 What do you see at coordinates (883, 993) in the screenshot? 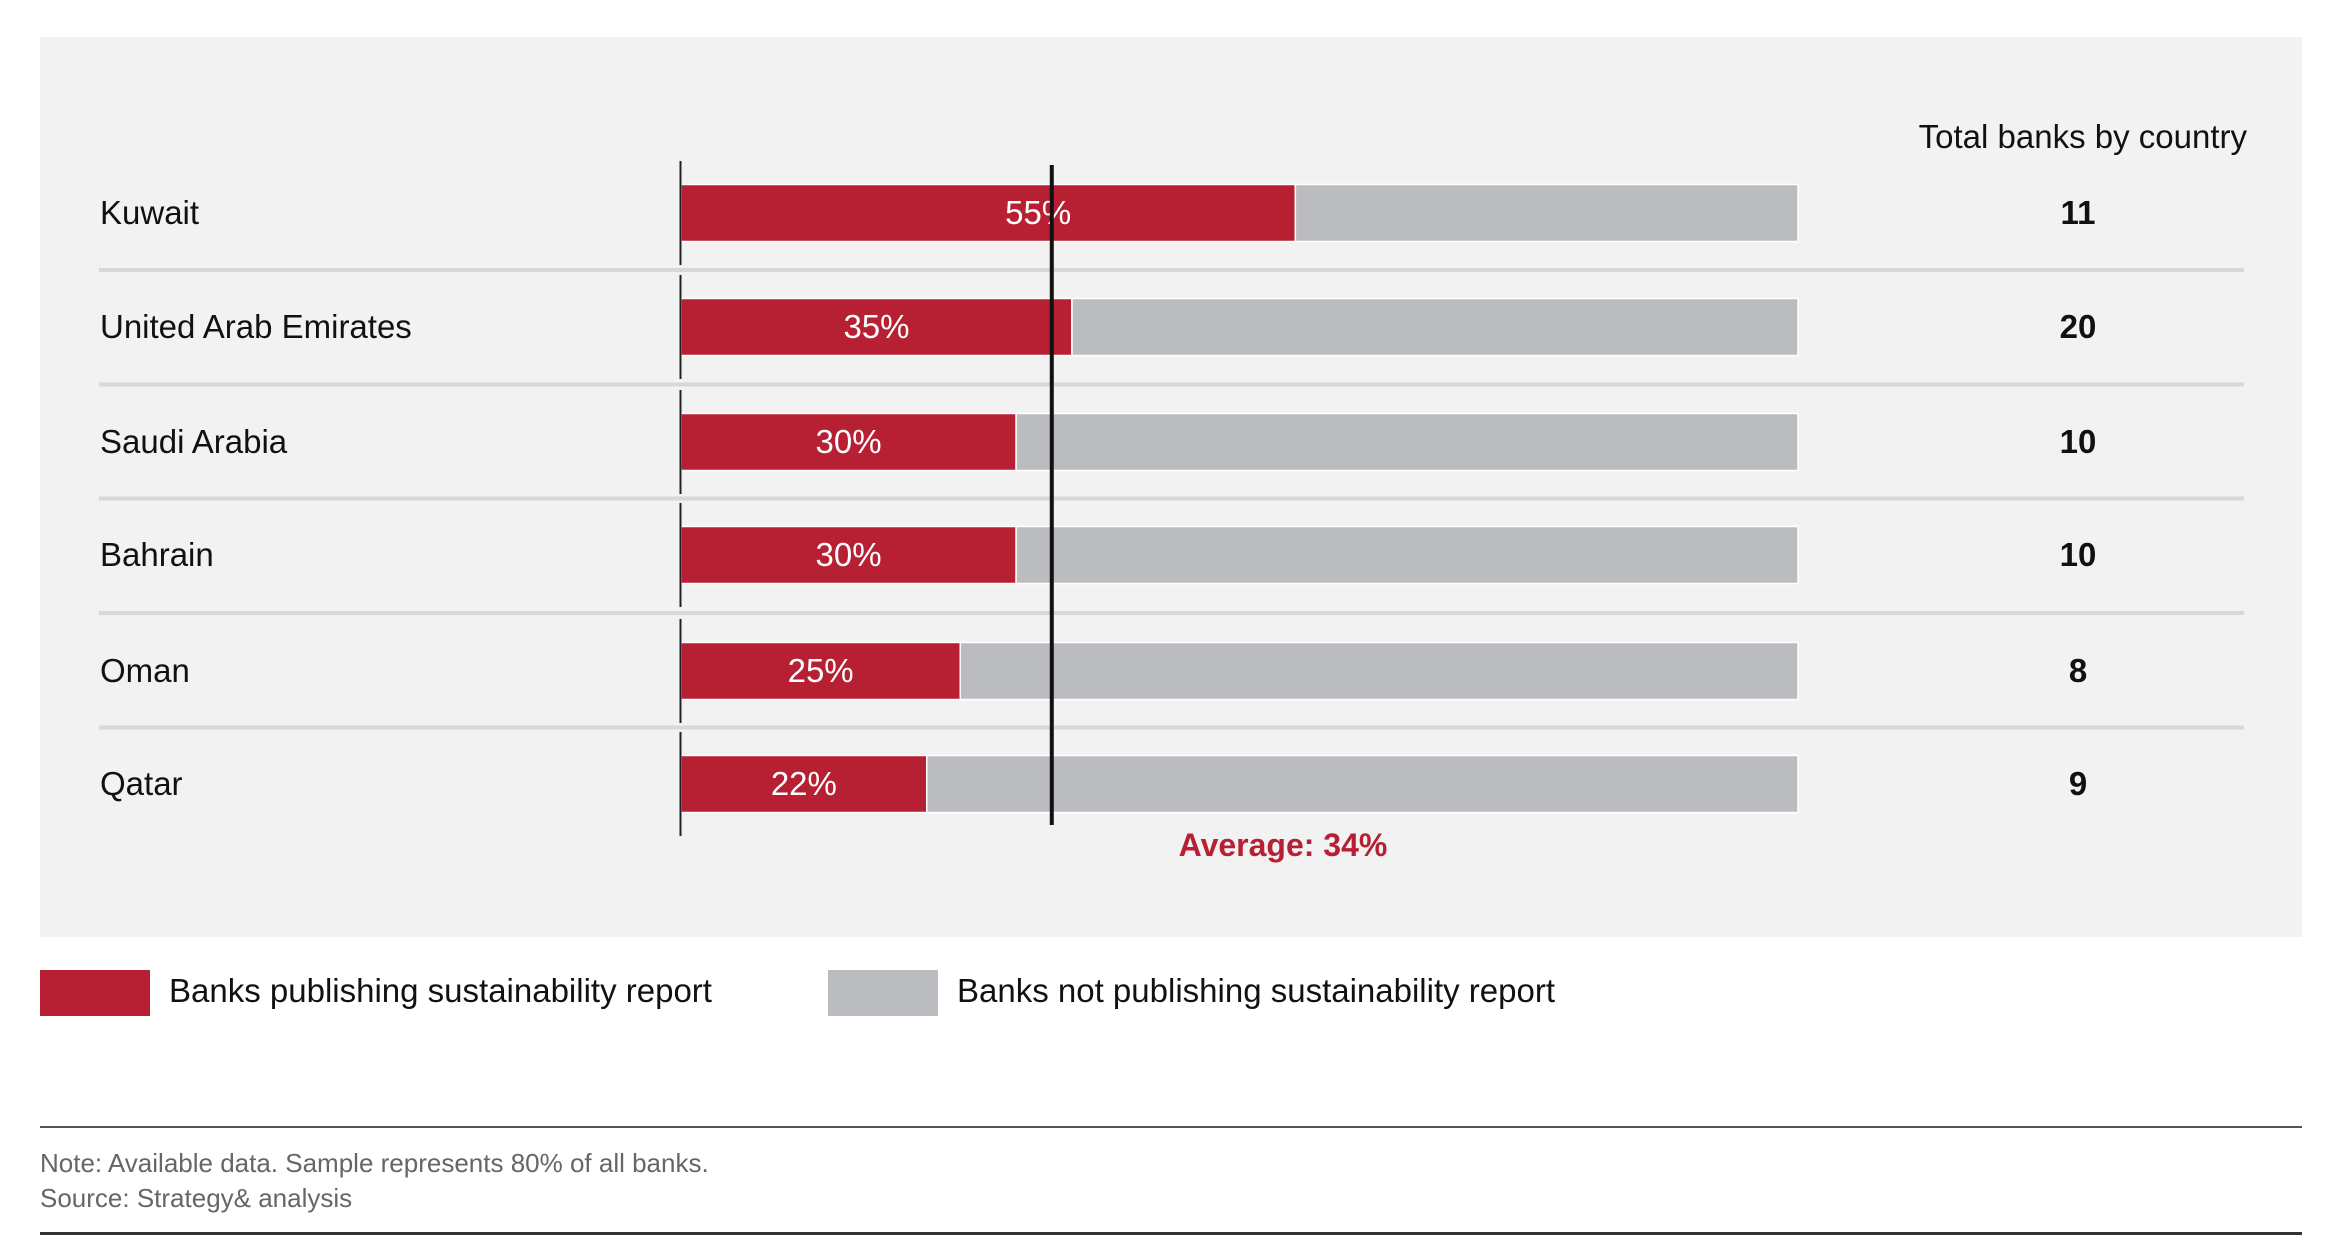
I see `legend-swatch-not-publishing` at bounding box center [883, 993].